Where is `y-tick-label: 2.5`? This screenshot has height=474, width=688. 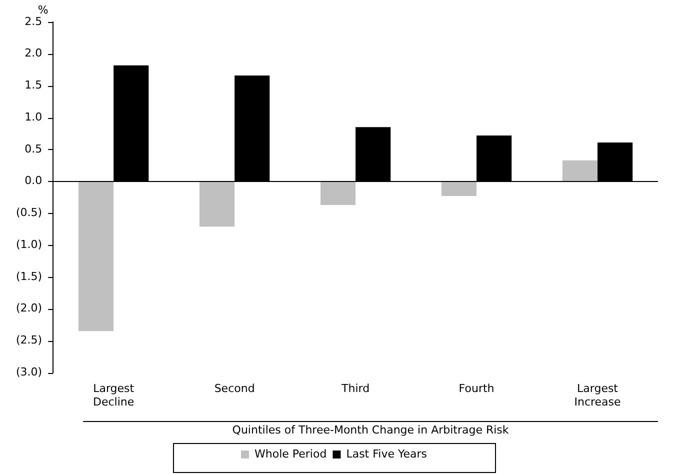 y-tick-label: 2.5 is located at coordinates (33, 21).